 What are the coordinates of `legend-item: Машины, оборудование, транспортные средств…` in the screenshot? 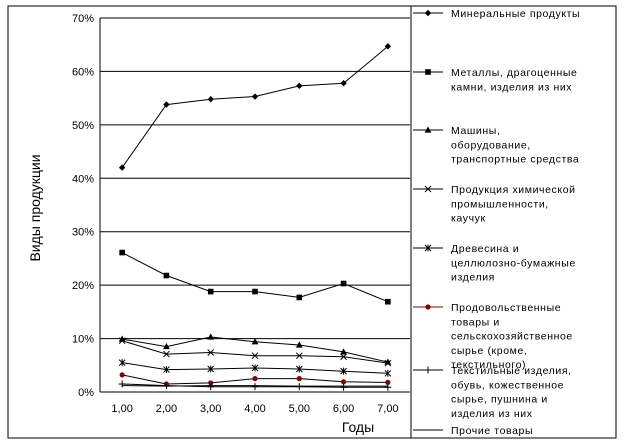 It's located at (496, 145).